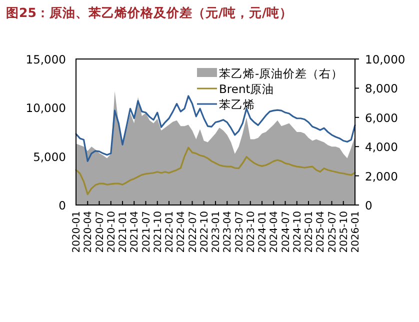 This screenshot has width=419, height=322. What do you see at coordinates (170, 232) in the screenshot?
I see `x-tick-label: 2022-01` at bounding box center [170, 232].